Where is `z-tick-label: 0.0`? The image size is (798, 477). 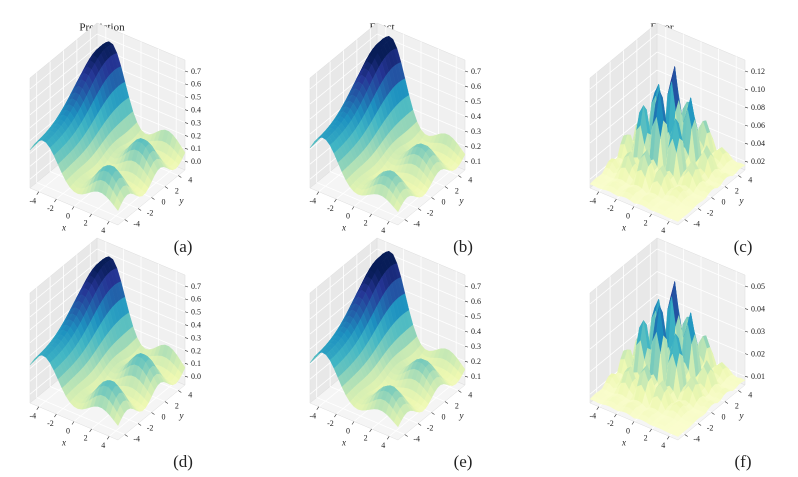 z-tick-label: 0.0 is located at coordinates (196, 376).